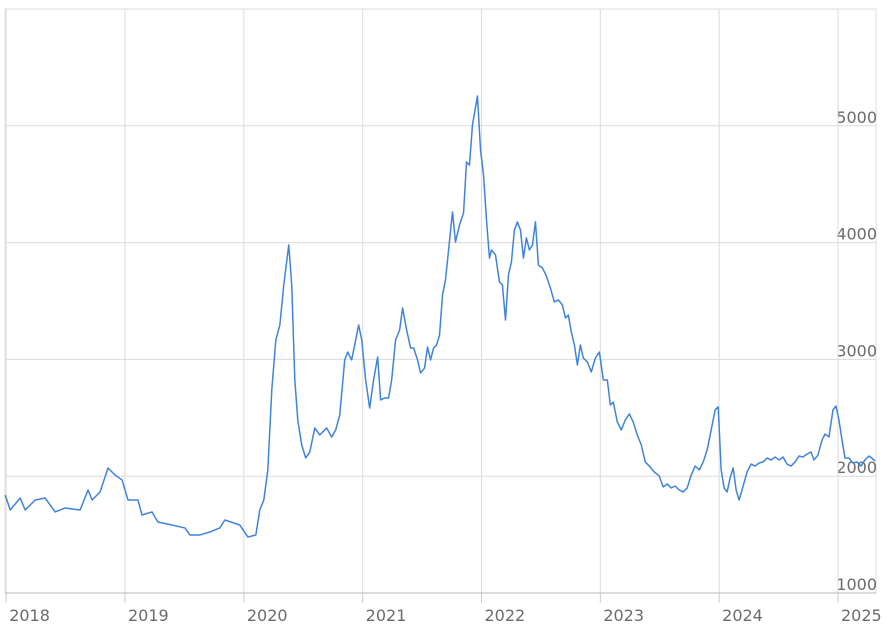 The image size is (888, 640). Describe the element at coordinates (861, 615) in the screenshot. I see `x-tick-label: 2025` at that location.